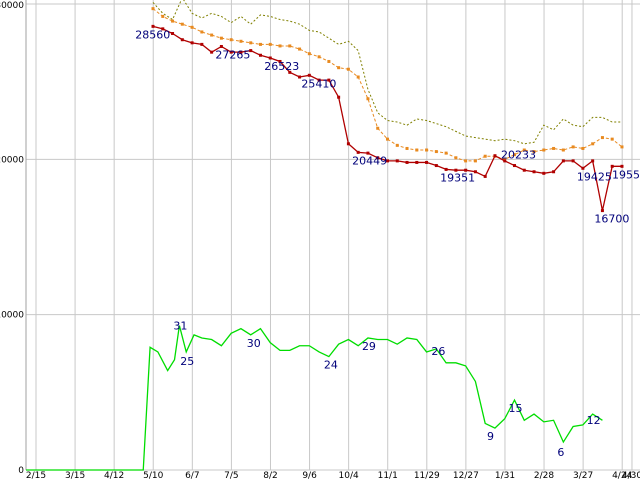 The height and width of the screenshot is (480, 640). Describe the element at coordinates (611, 219) in the screenshot. I see `data-label: 16700` at that location.